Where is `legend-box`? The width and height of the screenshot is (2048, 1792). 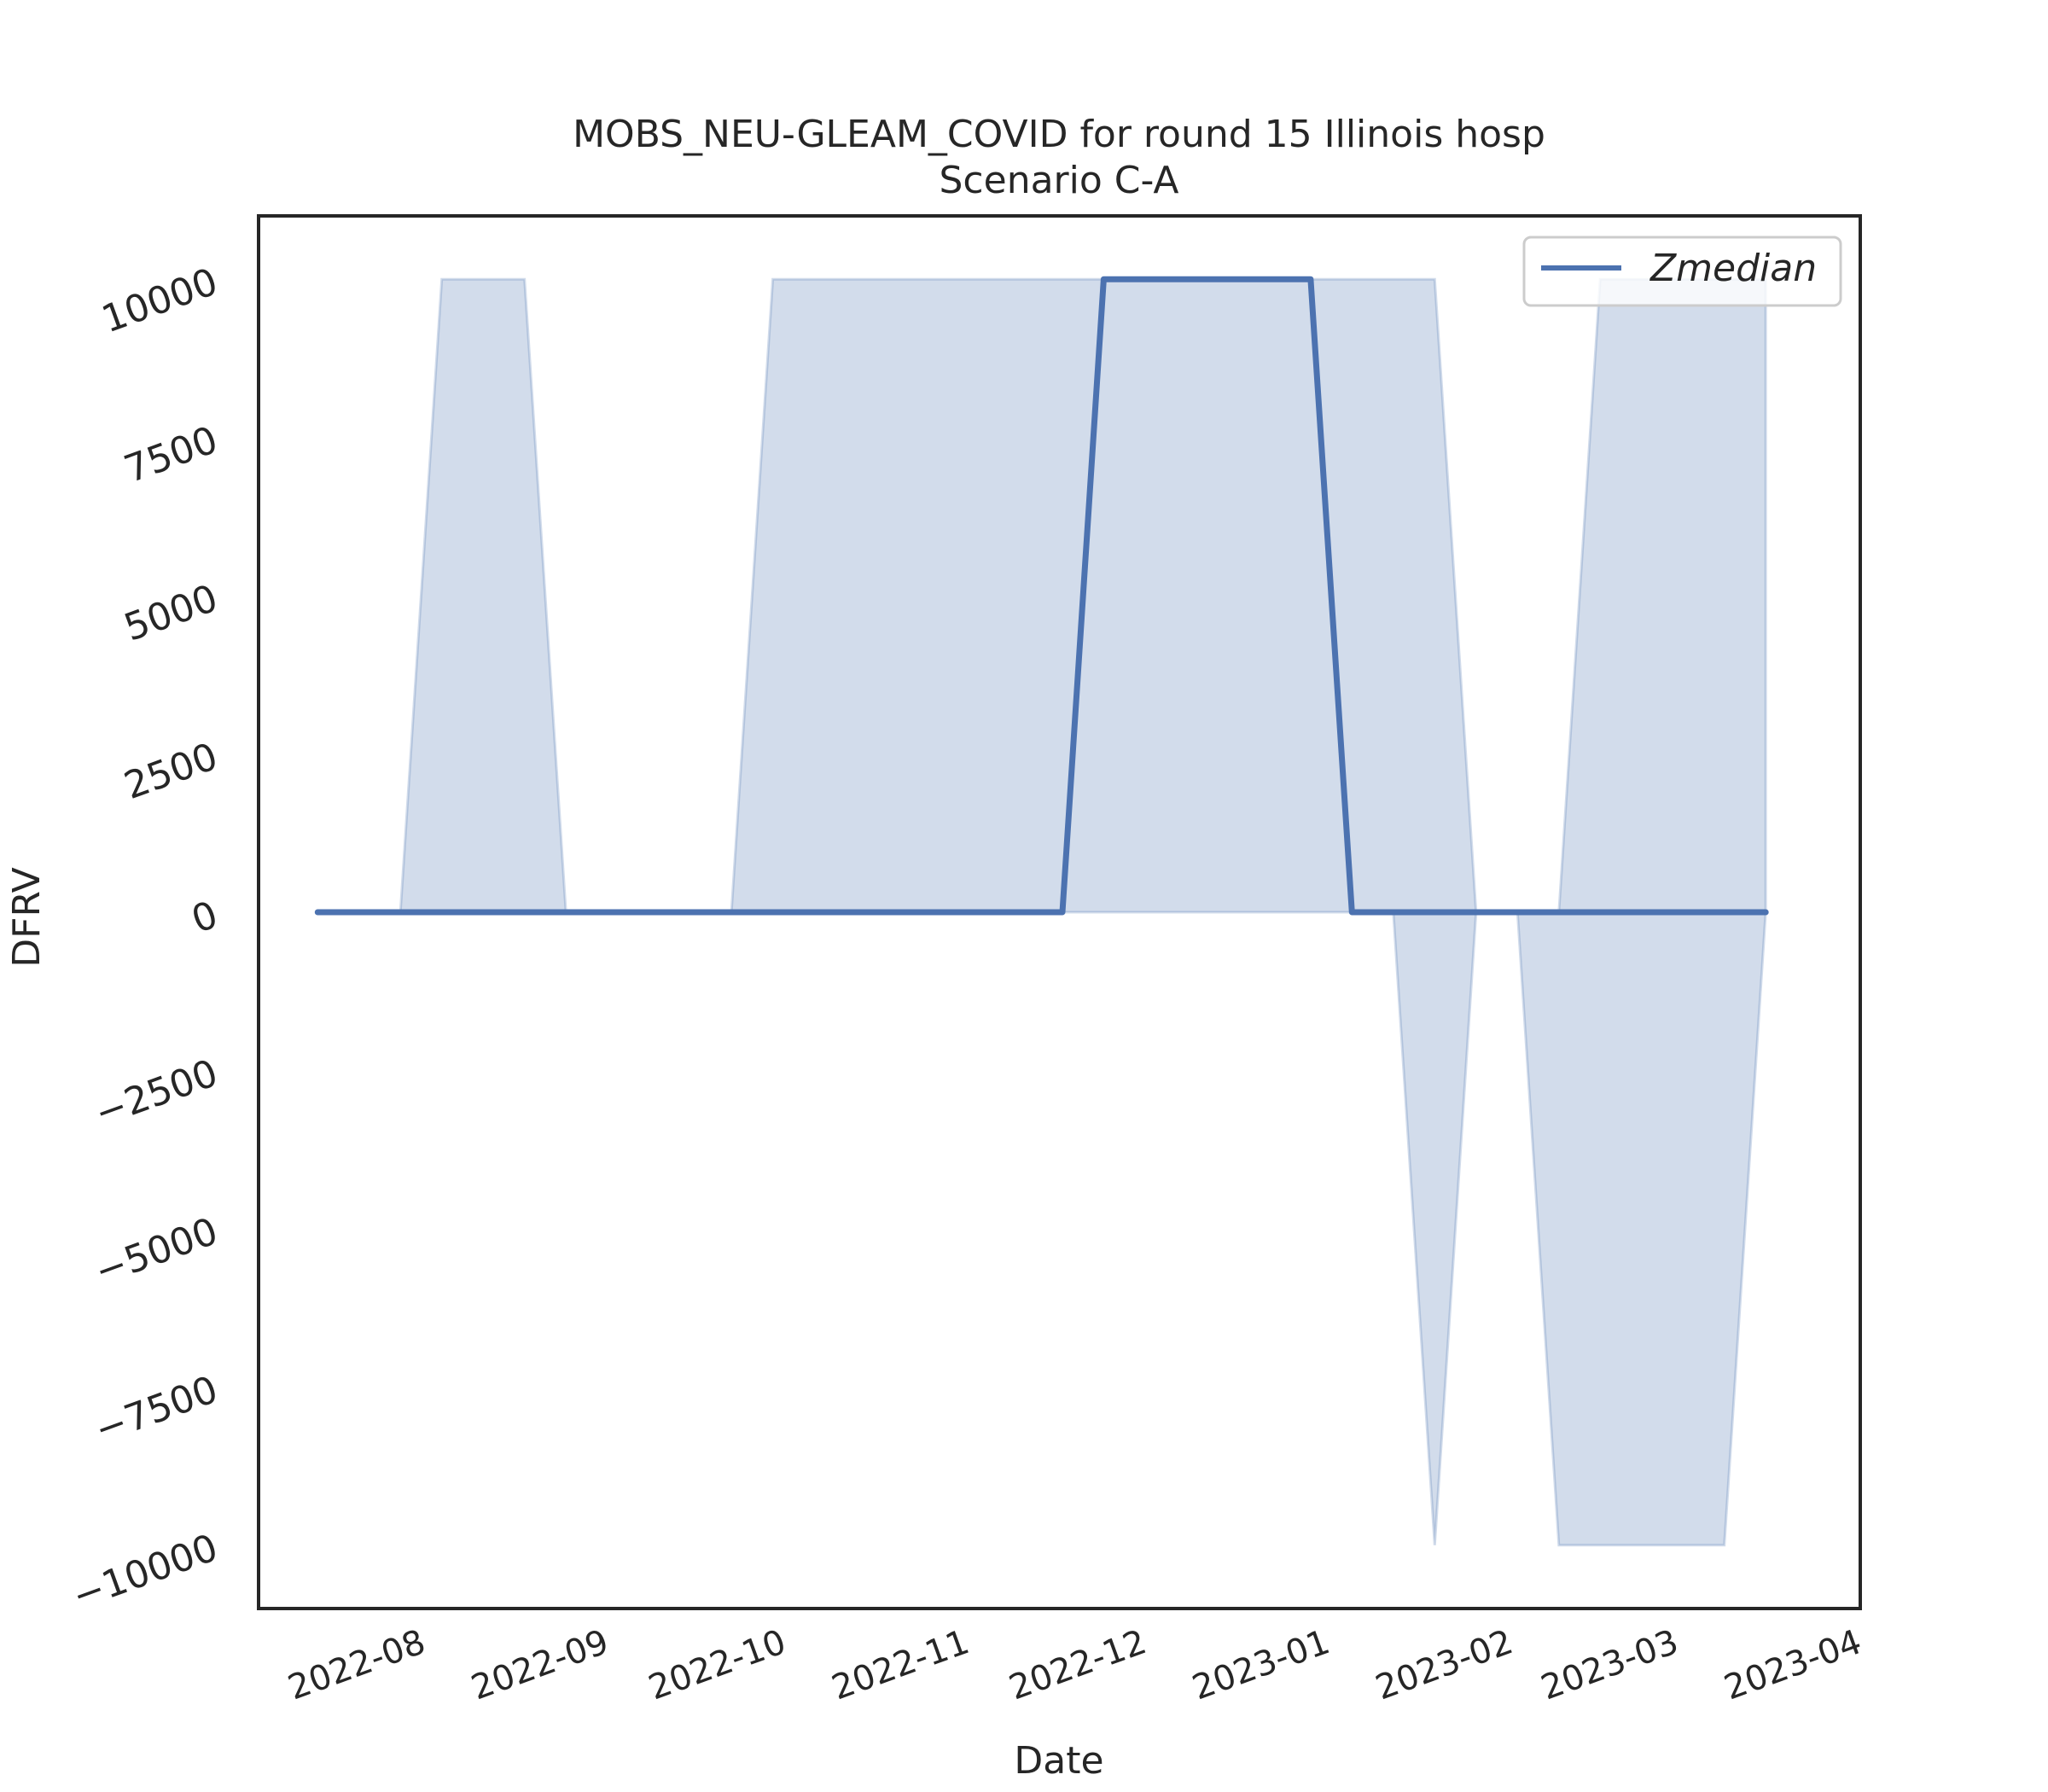
legend-box is located at coordinates (1682, 271).